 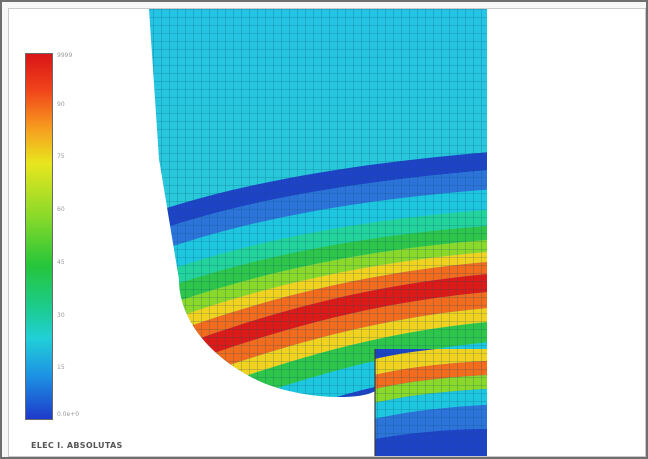 I want to click on legend-tick: 75, so click(x=61, y=156).